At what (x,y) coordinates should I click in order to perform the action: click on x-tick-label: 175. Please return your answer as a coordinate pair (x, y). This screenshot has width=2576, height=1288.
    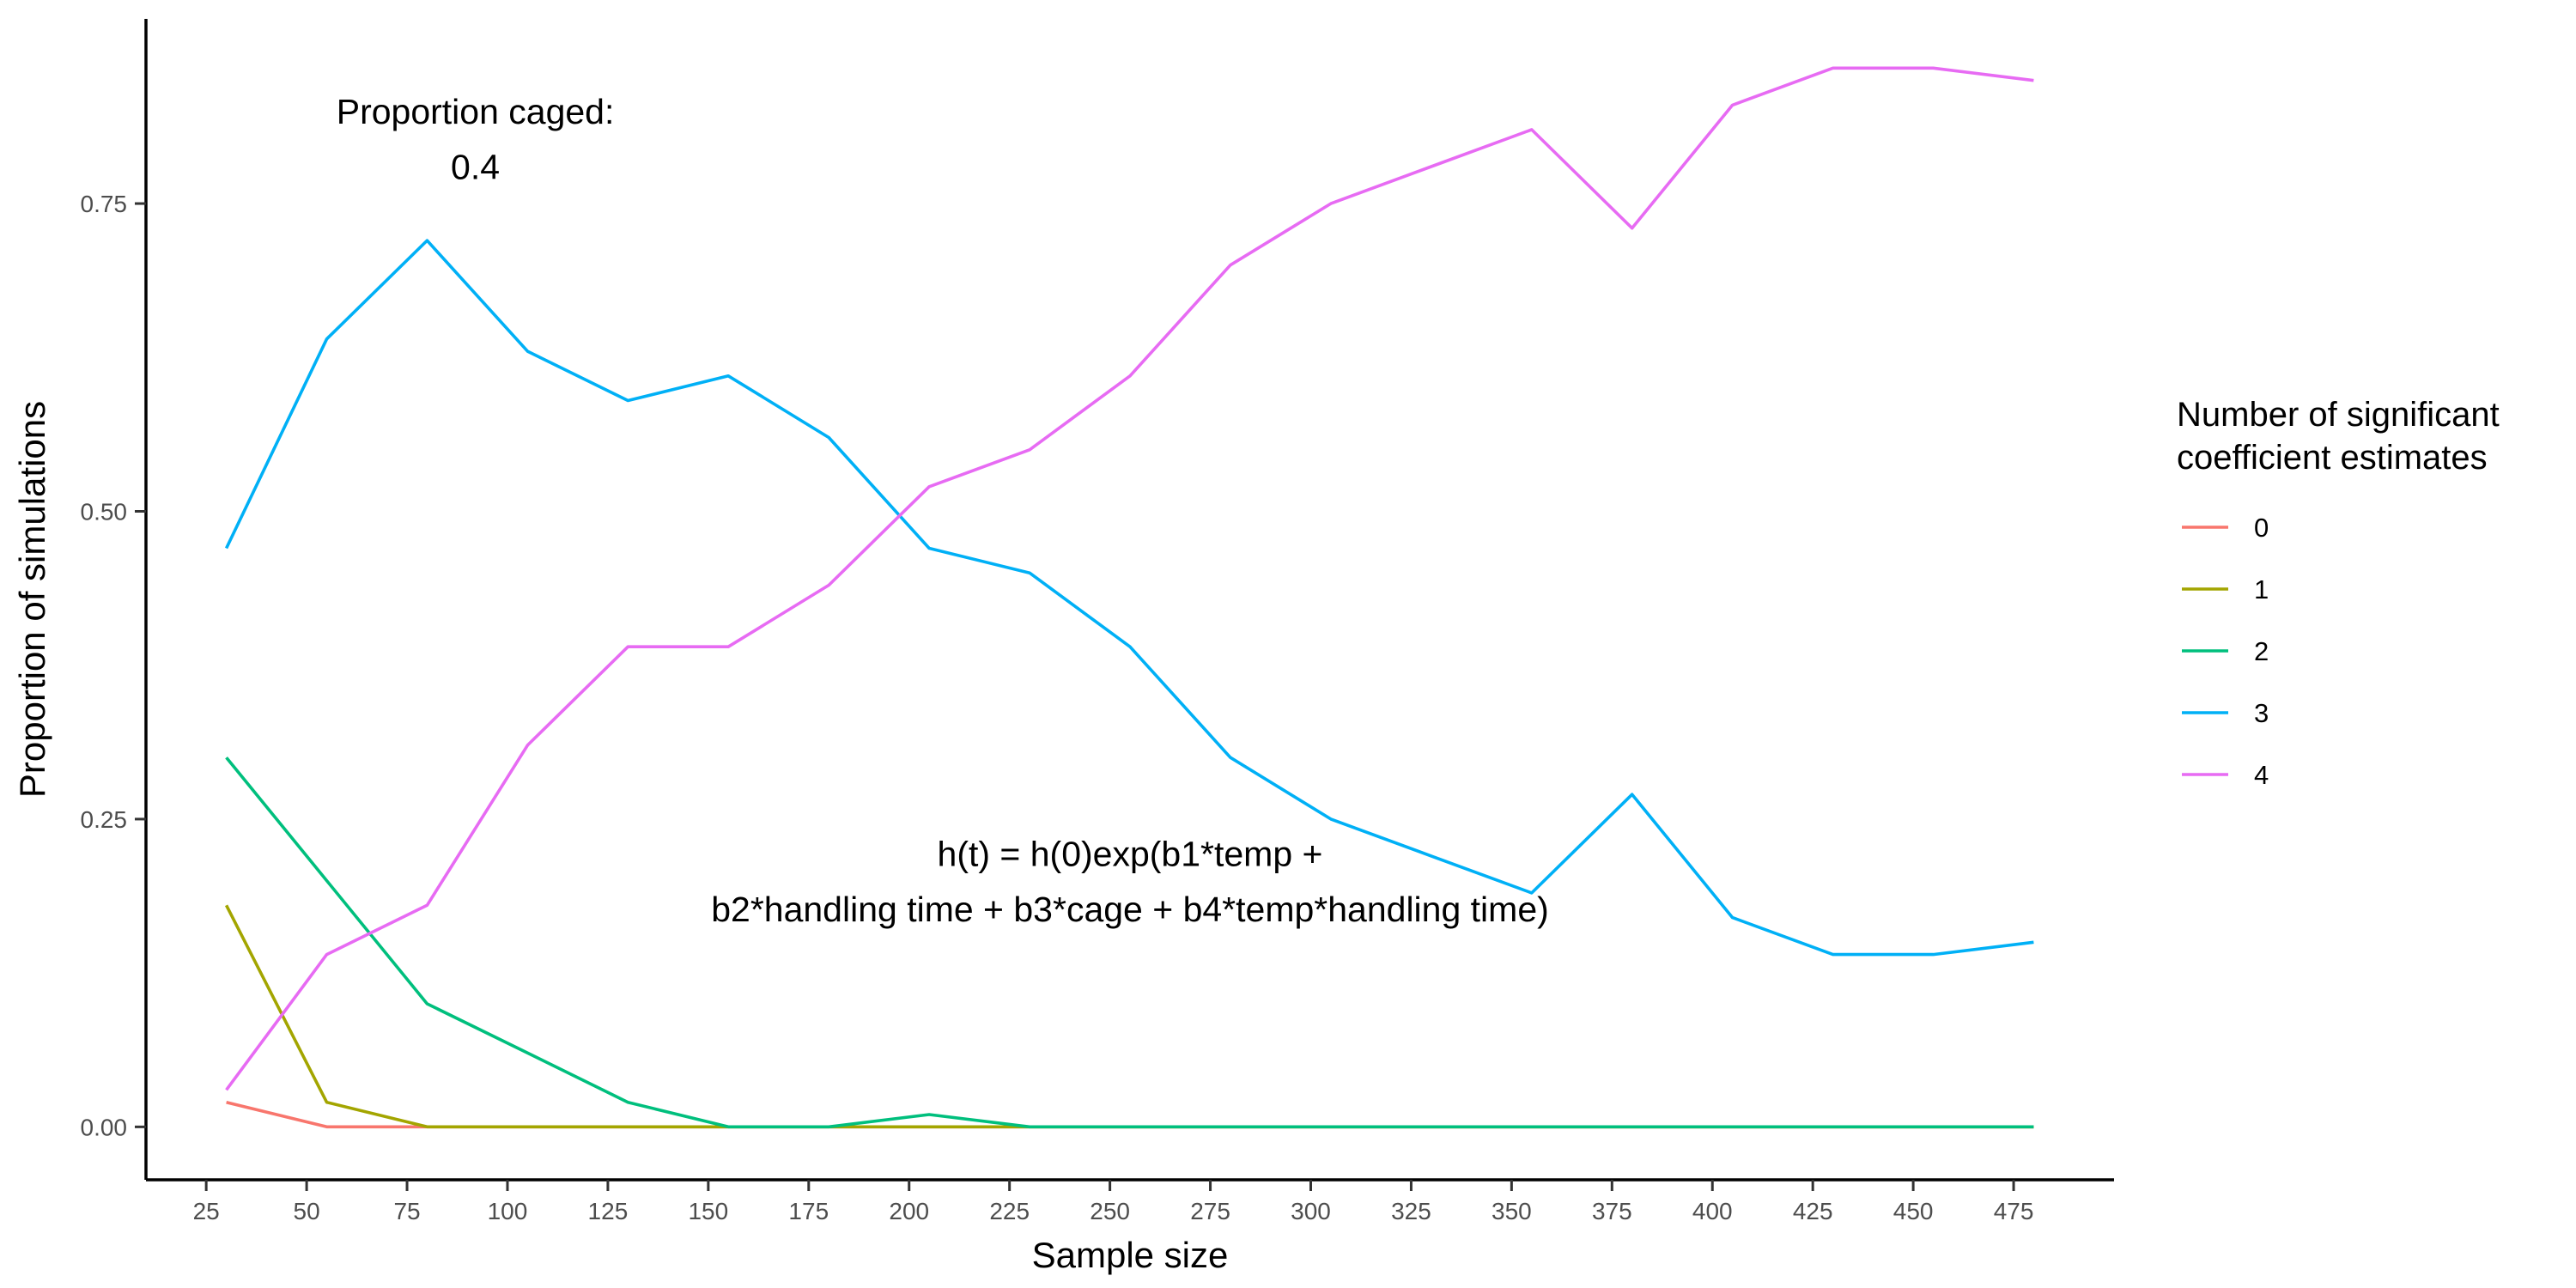
    Looking at the image, I should click on (808, 1211).